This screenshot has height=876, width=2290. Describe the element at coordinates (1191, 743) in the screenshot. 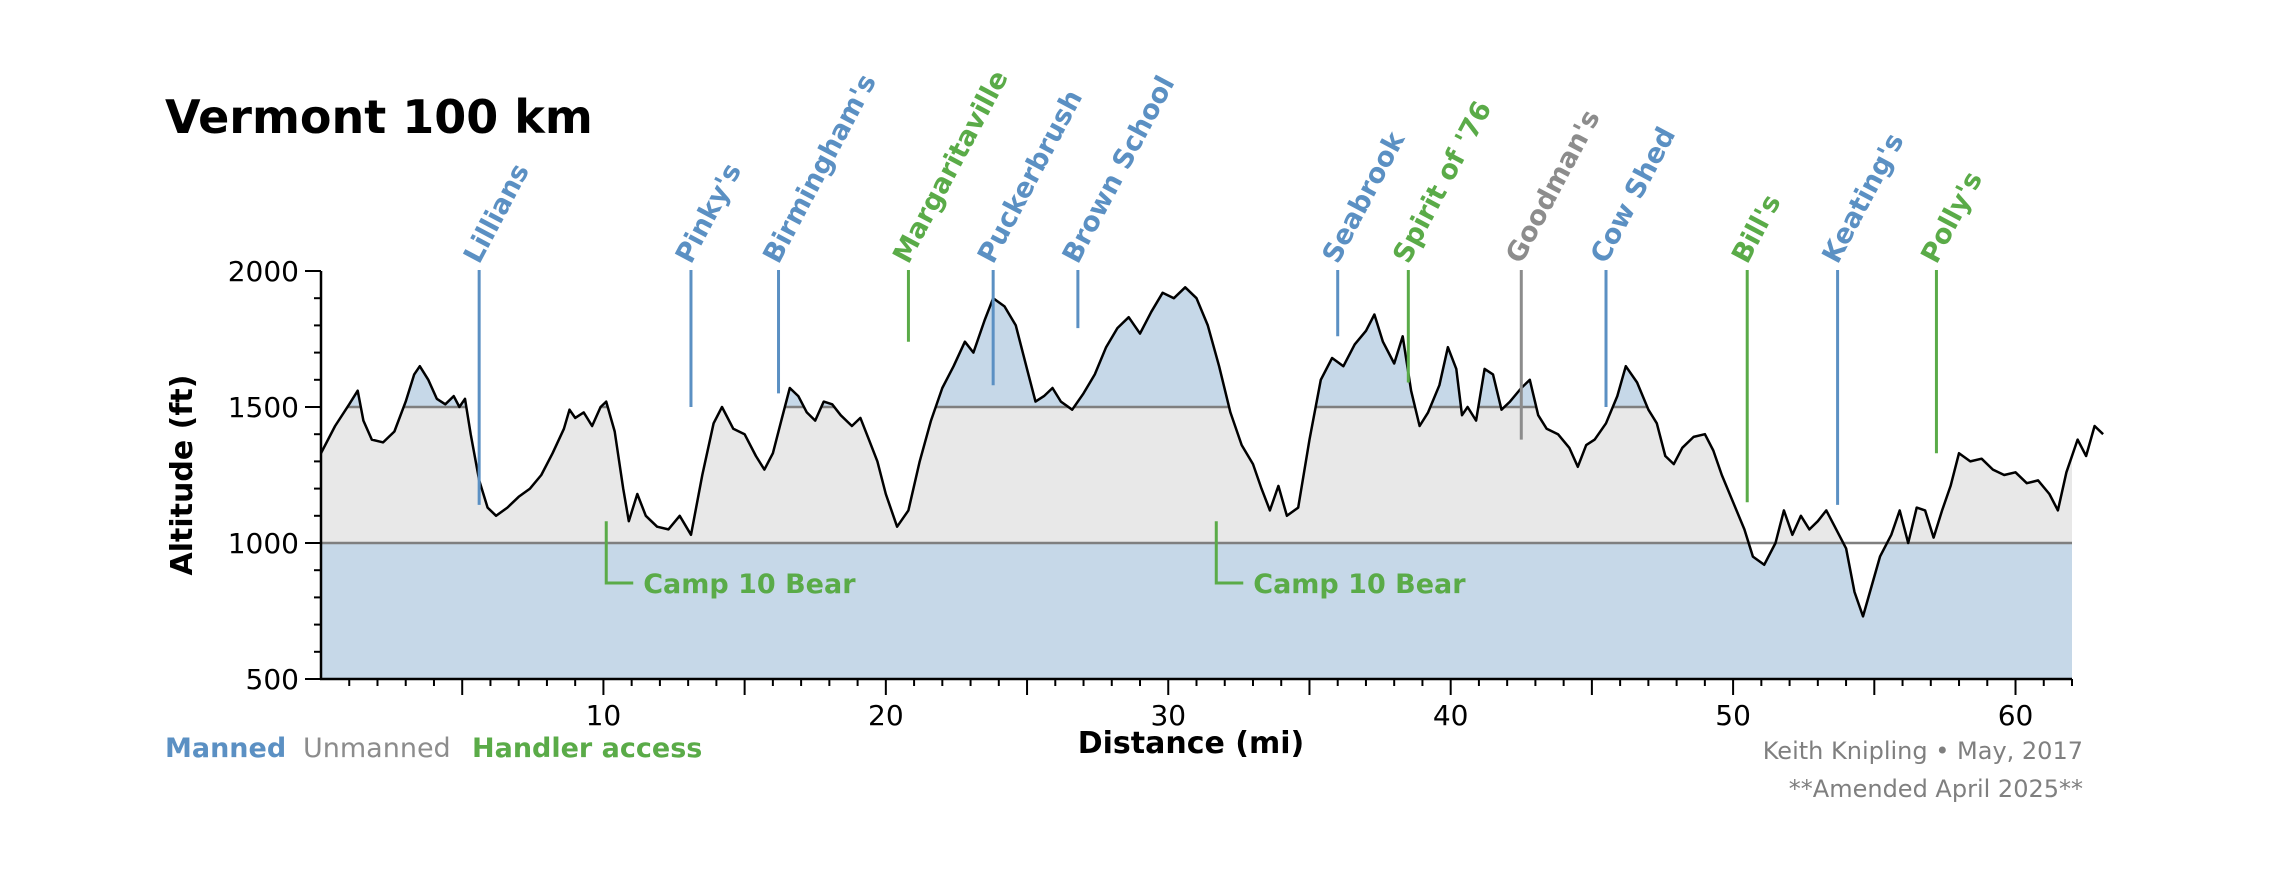

I see `x-axis-title: Distance (mi)` at that location.